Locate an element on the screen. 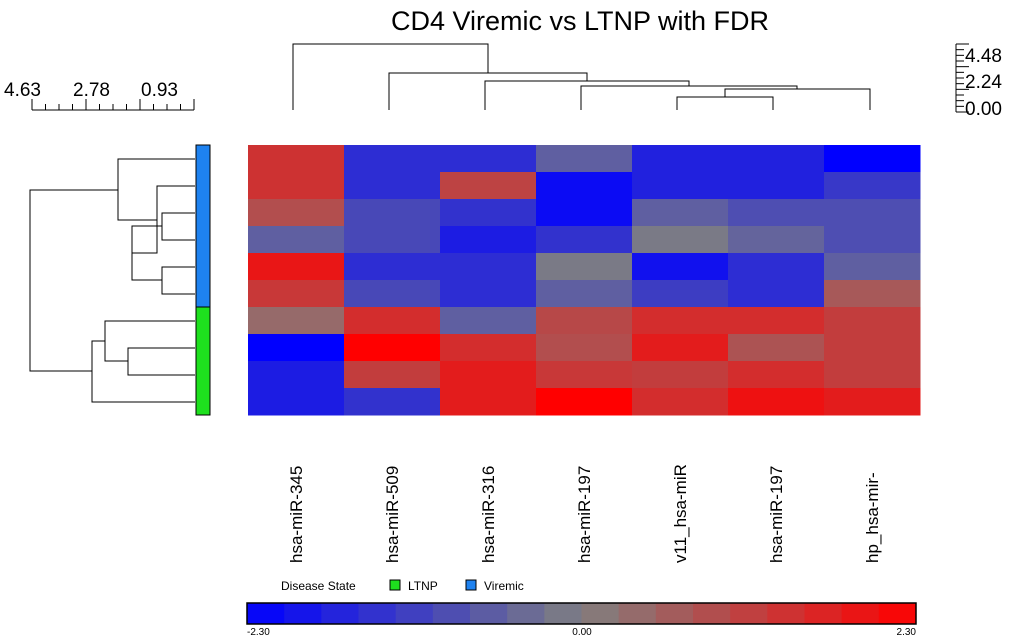  column-dendrogram is located at coordinates (581, 76).